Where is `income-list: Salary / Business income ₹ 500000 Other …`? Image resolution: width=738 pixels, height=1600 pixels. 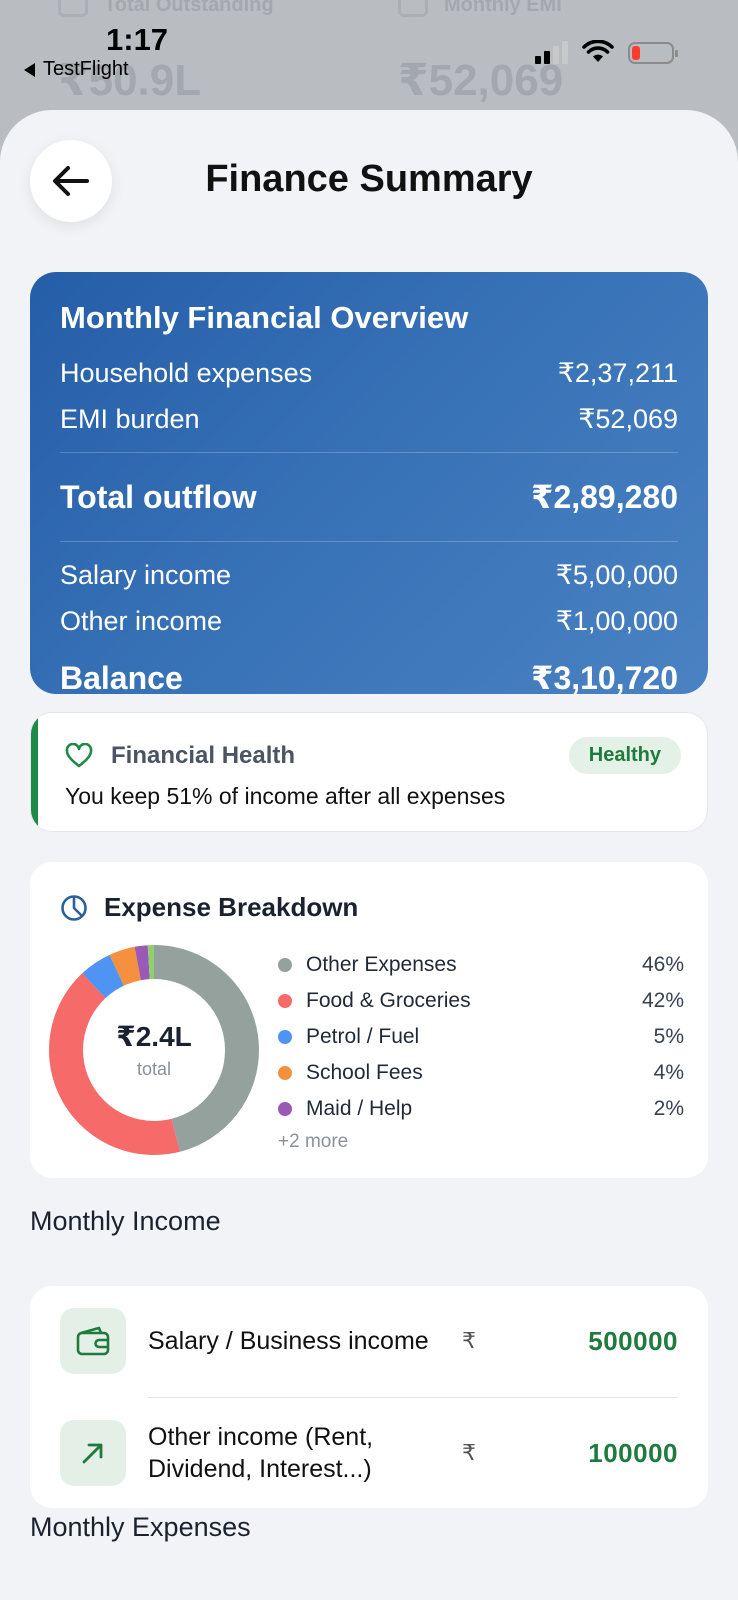 income-list: Salary / Business income ₹ 500000 Other … is located at coordinates (369, 1397).